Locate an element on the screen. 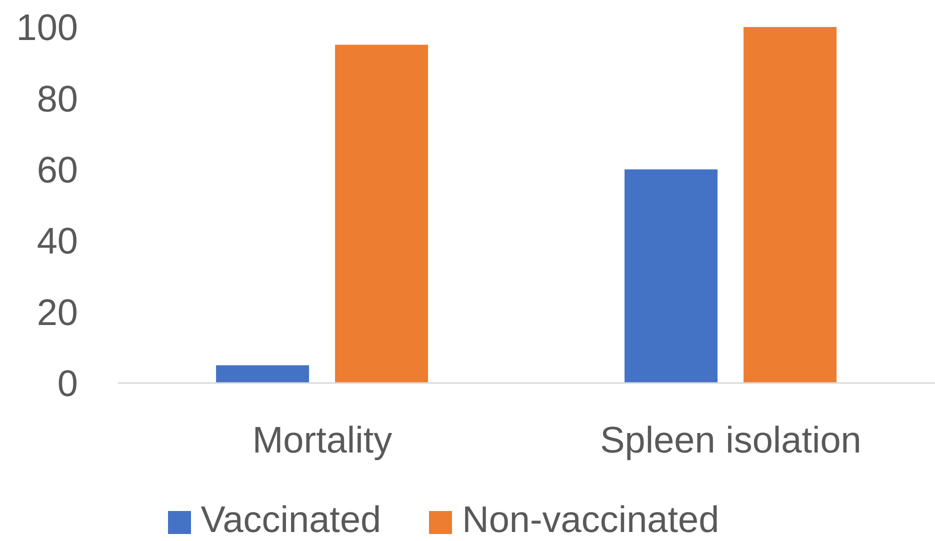  y-tick-label: 20 is located at coordinates (57, 312).